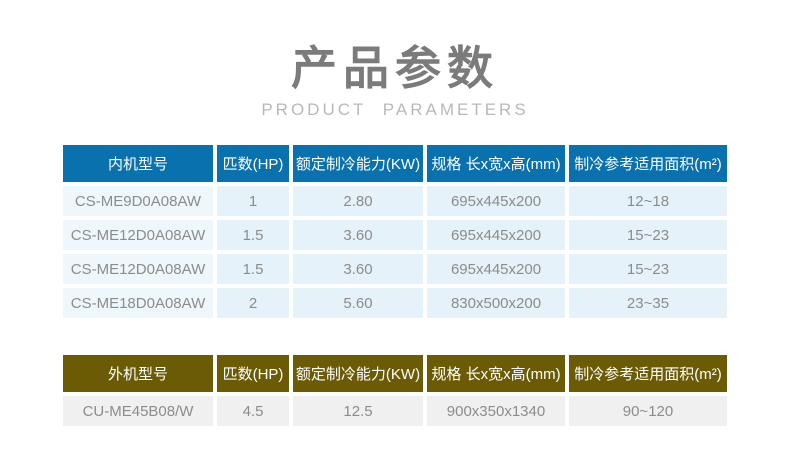 The height and width of the screenshot is (455, 790). Describe the element at coordinates (648, 201) in the screenshot. I see `cell-area: 12~18` at that location.